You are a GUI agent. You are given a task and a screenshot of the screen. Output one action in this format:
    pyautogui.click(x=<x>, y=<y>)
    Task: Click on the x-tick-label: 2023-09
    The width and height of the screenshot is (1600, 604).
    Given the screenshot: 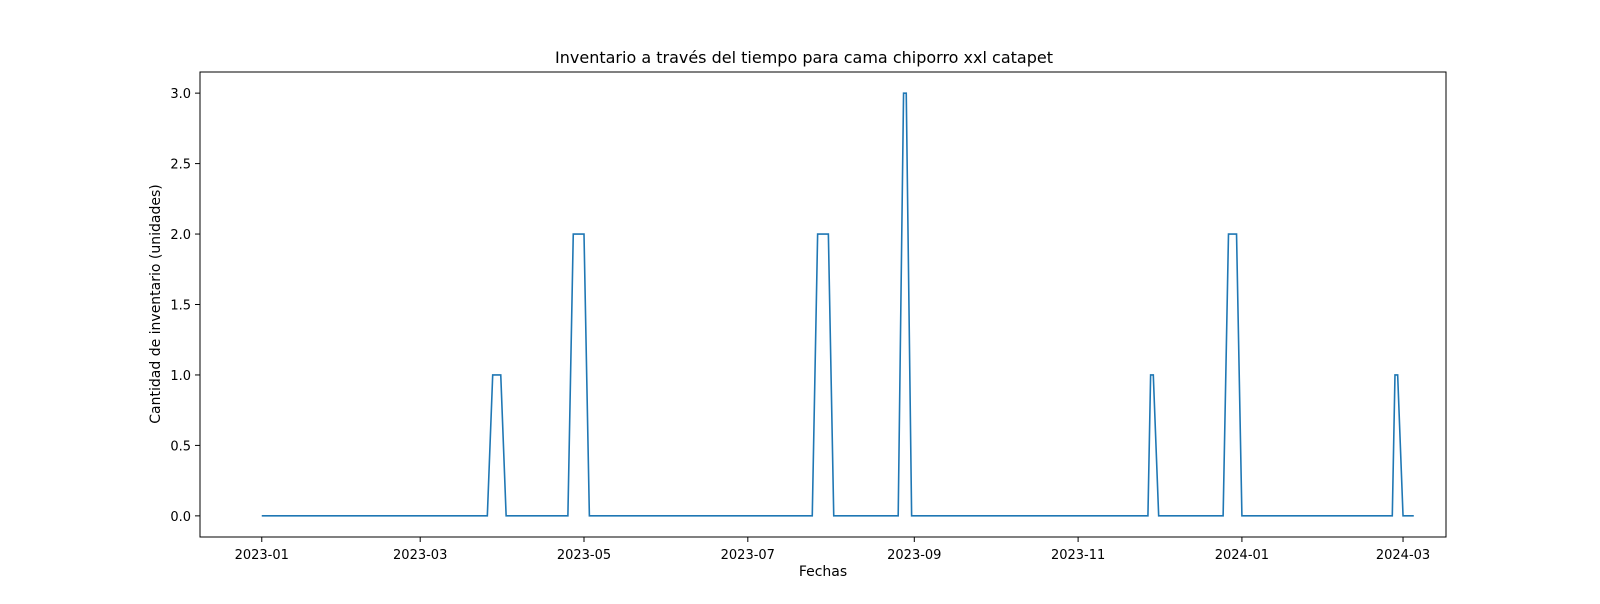 What is the action you would take?
    pyautogui.click(x=914, y=555)
    